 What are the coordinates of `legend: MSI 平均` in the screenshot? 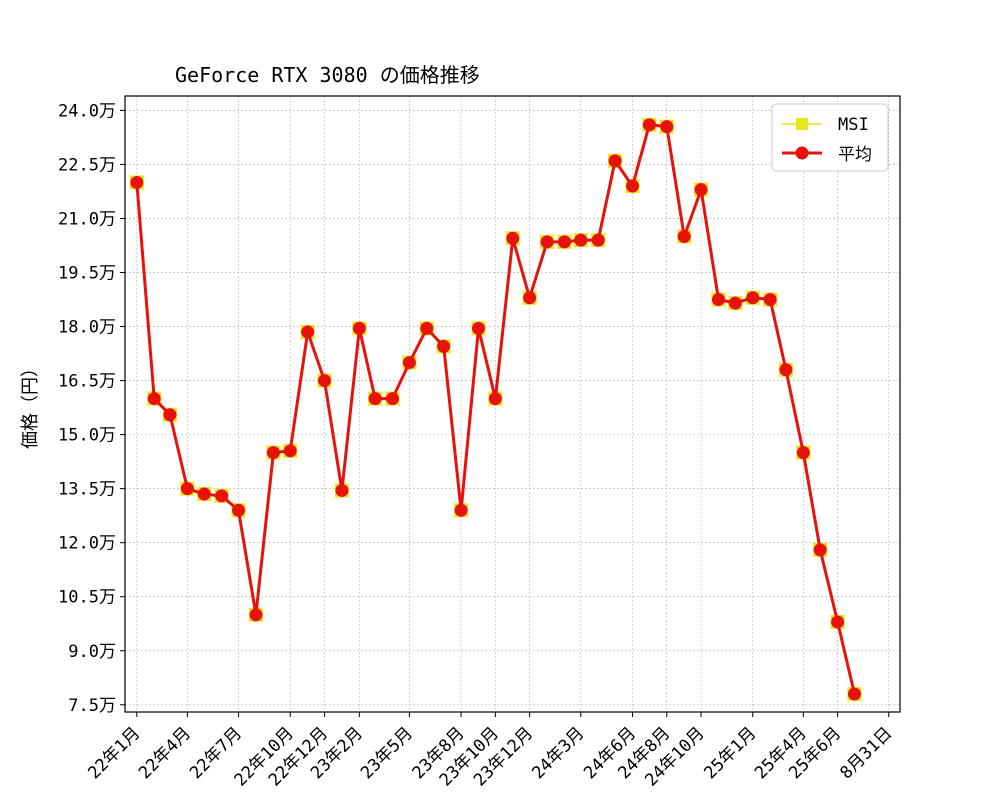 It's located at (830, 137).